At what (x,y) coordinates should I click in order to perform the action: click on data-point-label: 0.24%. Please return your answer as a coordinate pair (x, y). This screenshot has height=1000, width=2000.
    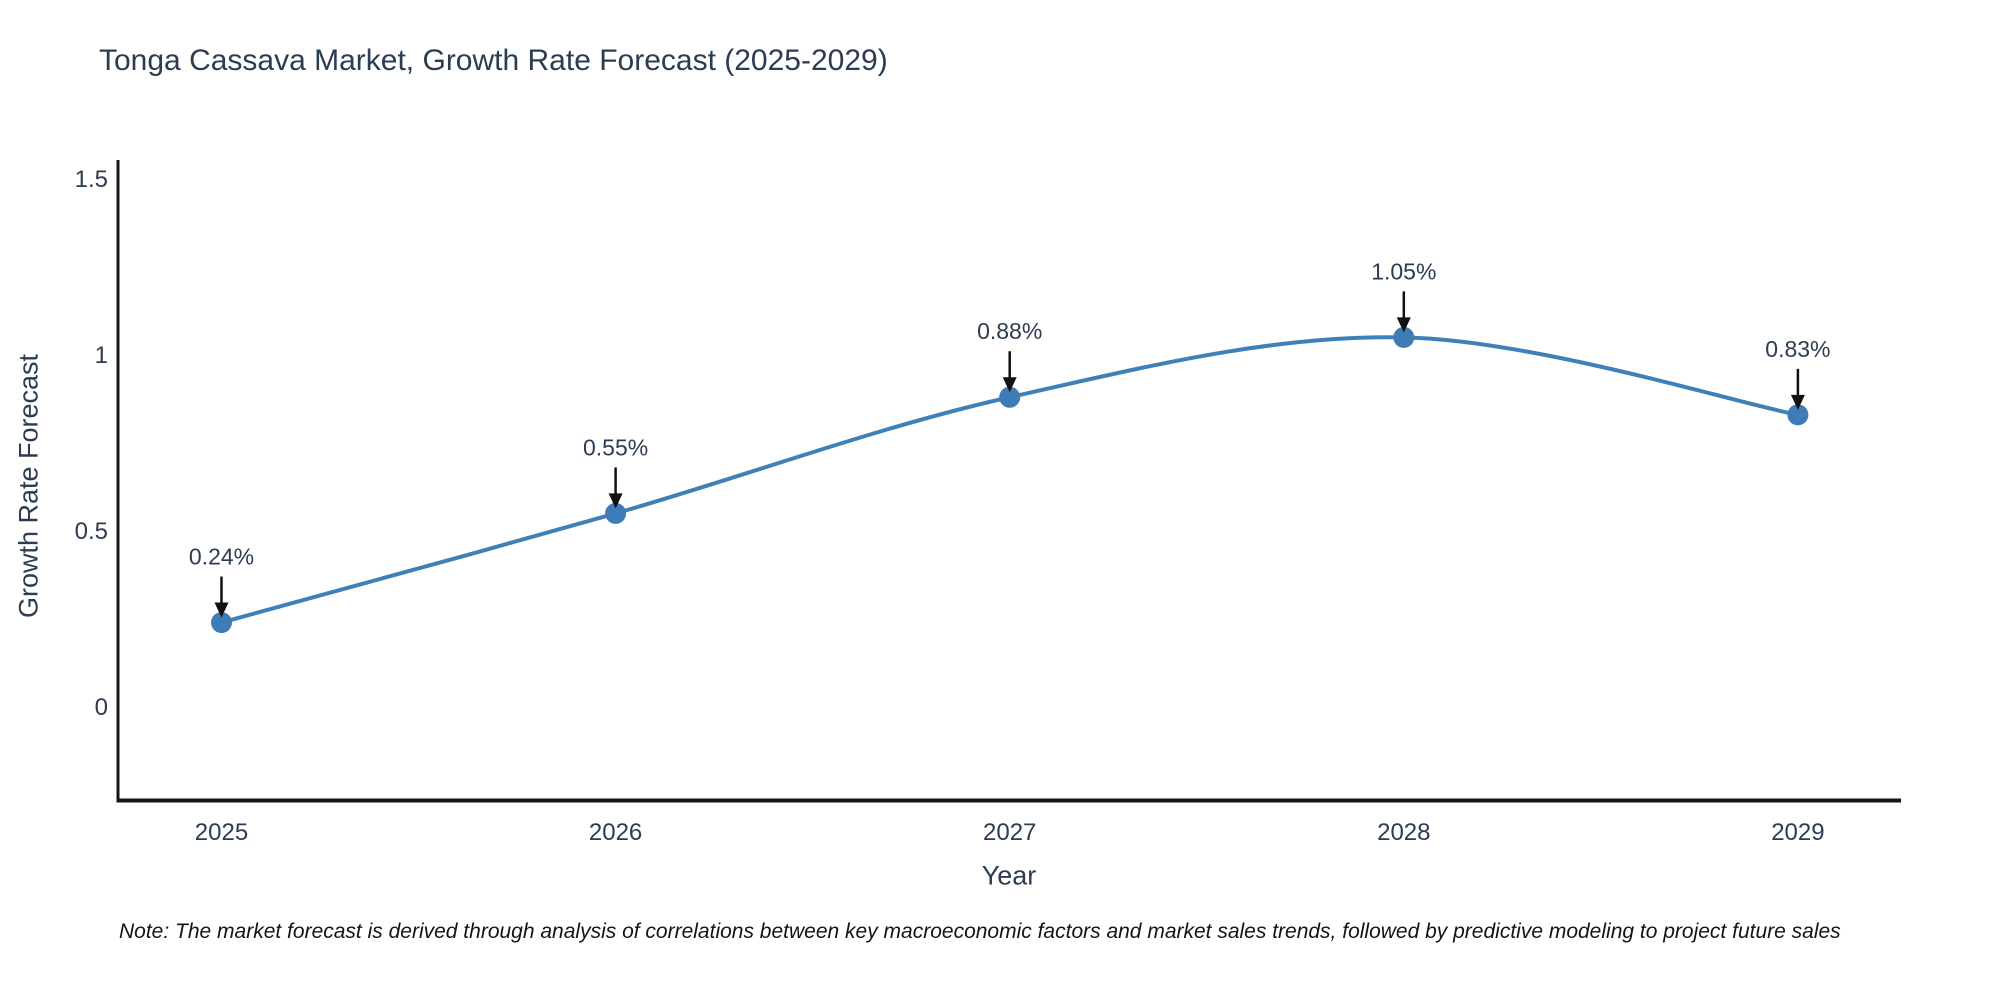
    Looking at the image, I should click on (221, 557).